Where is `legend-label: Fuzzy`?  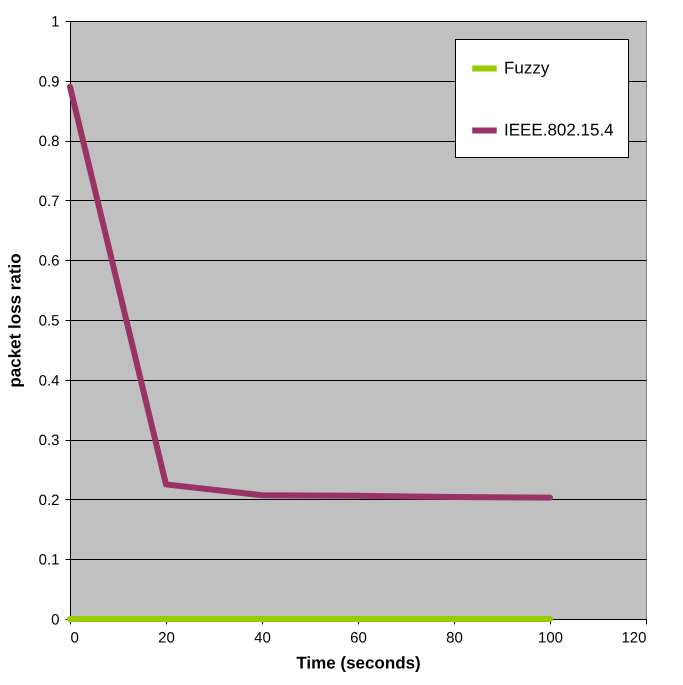
legend-label: Fuzzy is located at coordinates (527, 68).